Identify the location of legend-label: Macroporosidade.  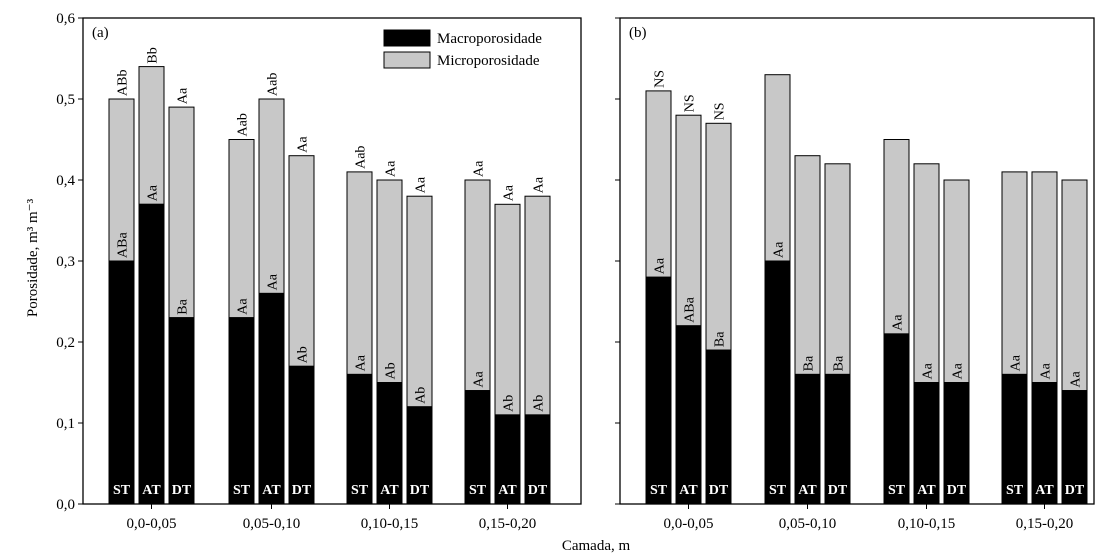
(489, 39).